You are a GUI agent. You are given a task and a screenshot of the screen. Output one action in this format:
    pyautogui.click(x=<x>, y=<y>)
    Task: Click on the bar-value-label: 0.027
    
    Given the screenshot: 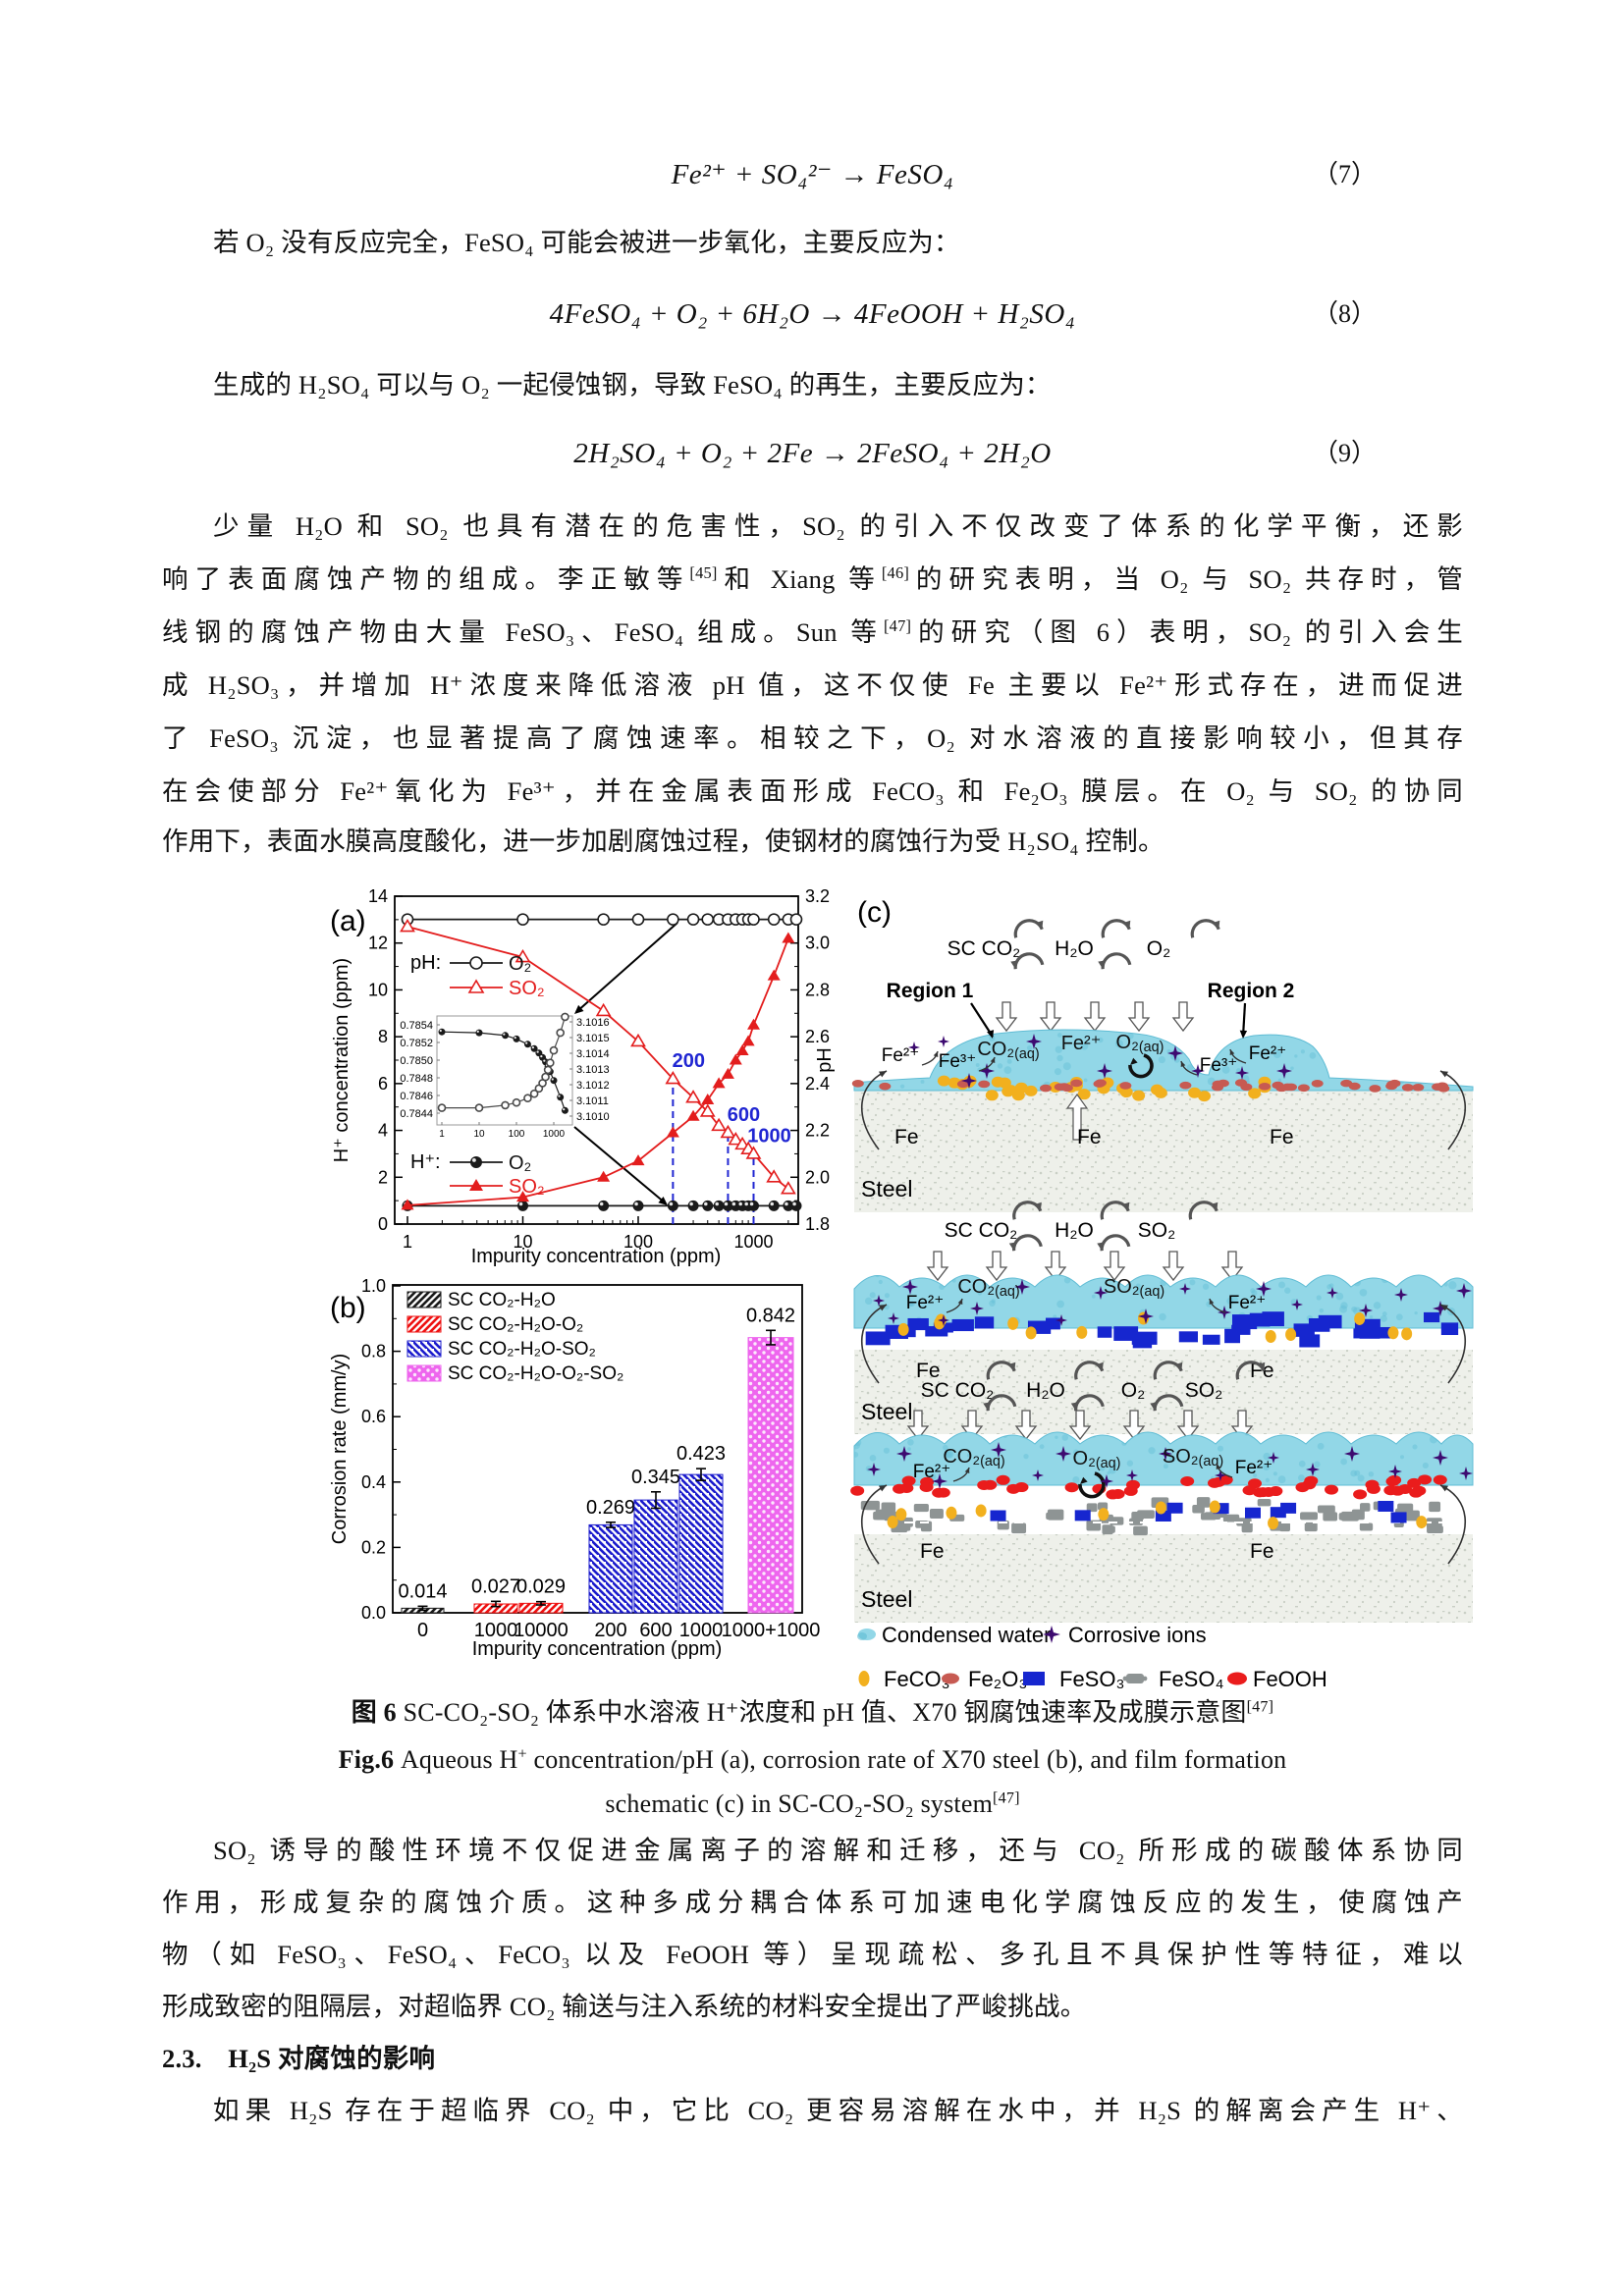 What is the action you would take?
    pyautogui.click(x=495, y=1586)
    